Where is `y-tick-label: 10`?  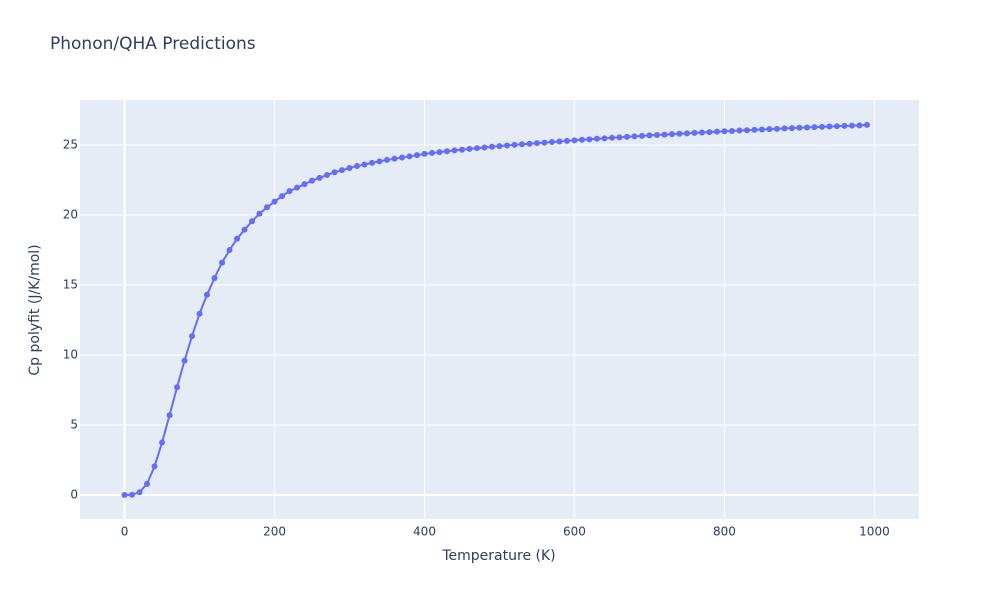 y-tick-label: 10 is located at coordinates (70, 355).